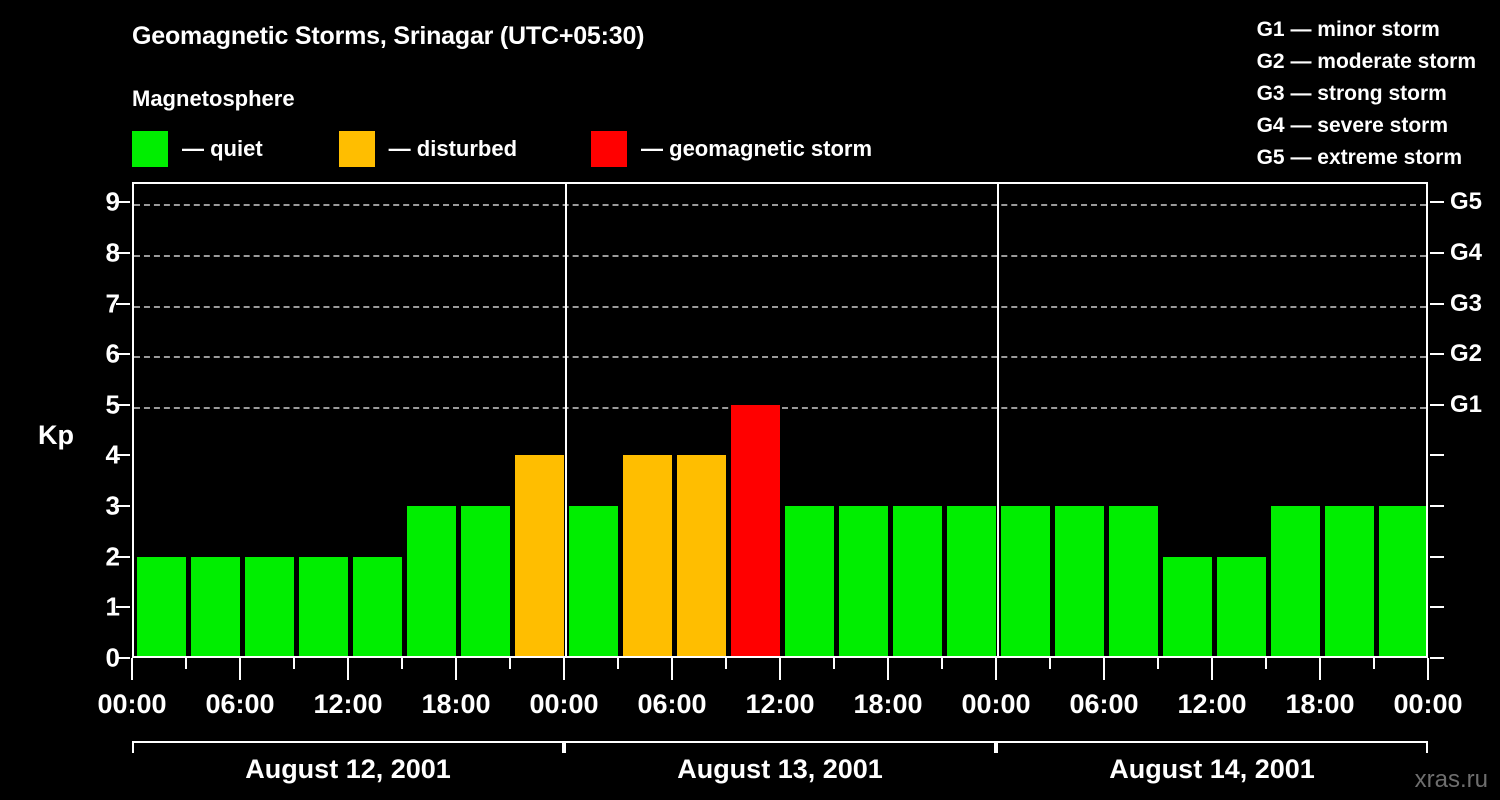 Image resolution: width=1500 pixels, height=800 pixels. What do you see at coordinates (1466, 404) in the screenshot?
I see `g-axis-label-g1: G1` at bounding box center [1466, 404].